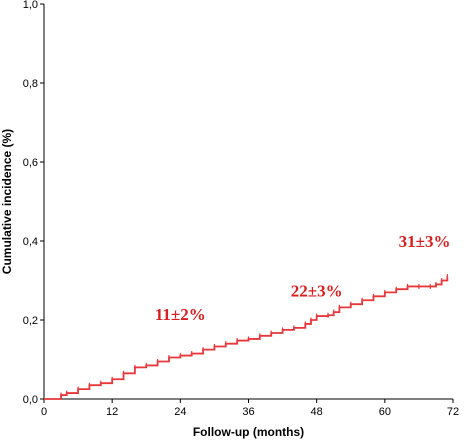 This screenshot has height=440, width=471. I want to click on y-axis-title: Cumulative incidence (%), so click(7, 201).